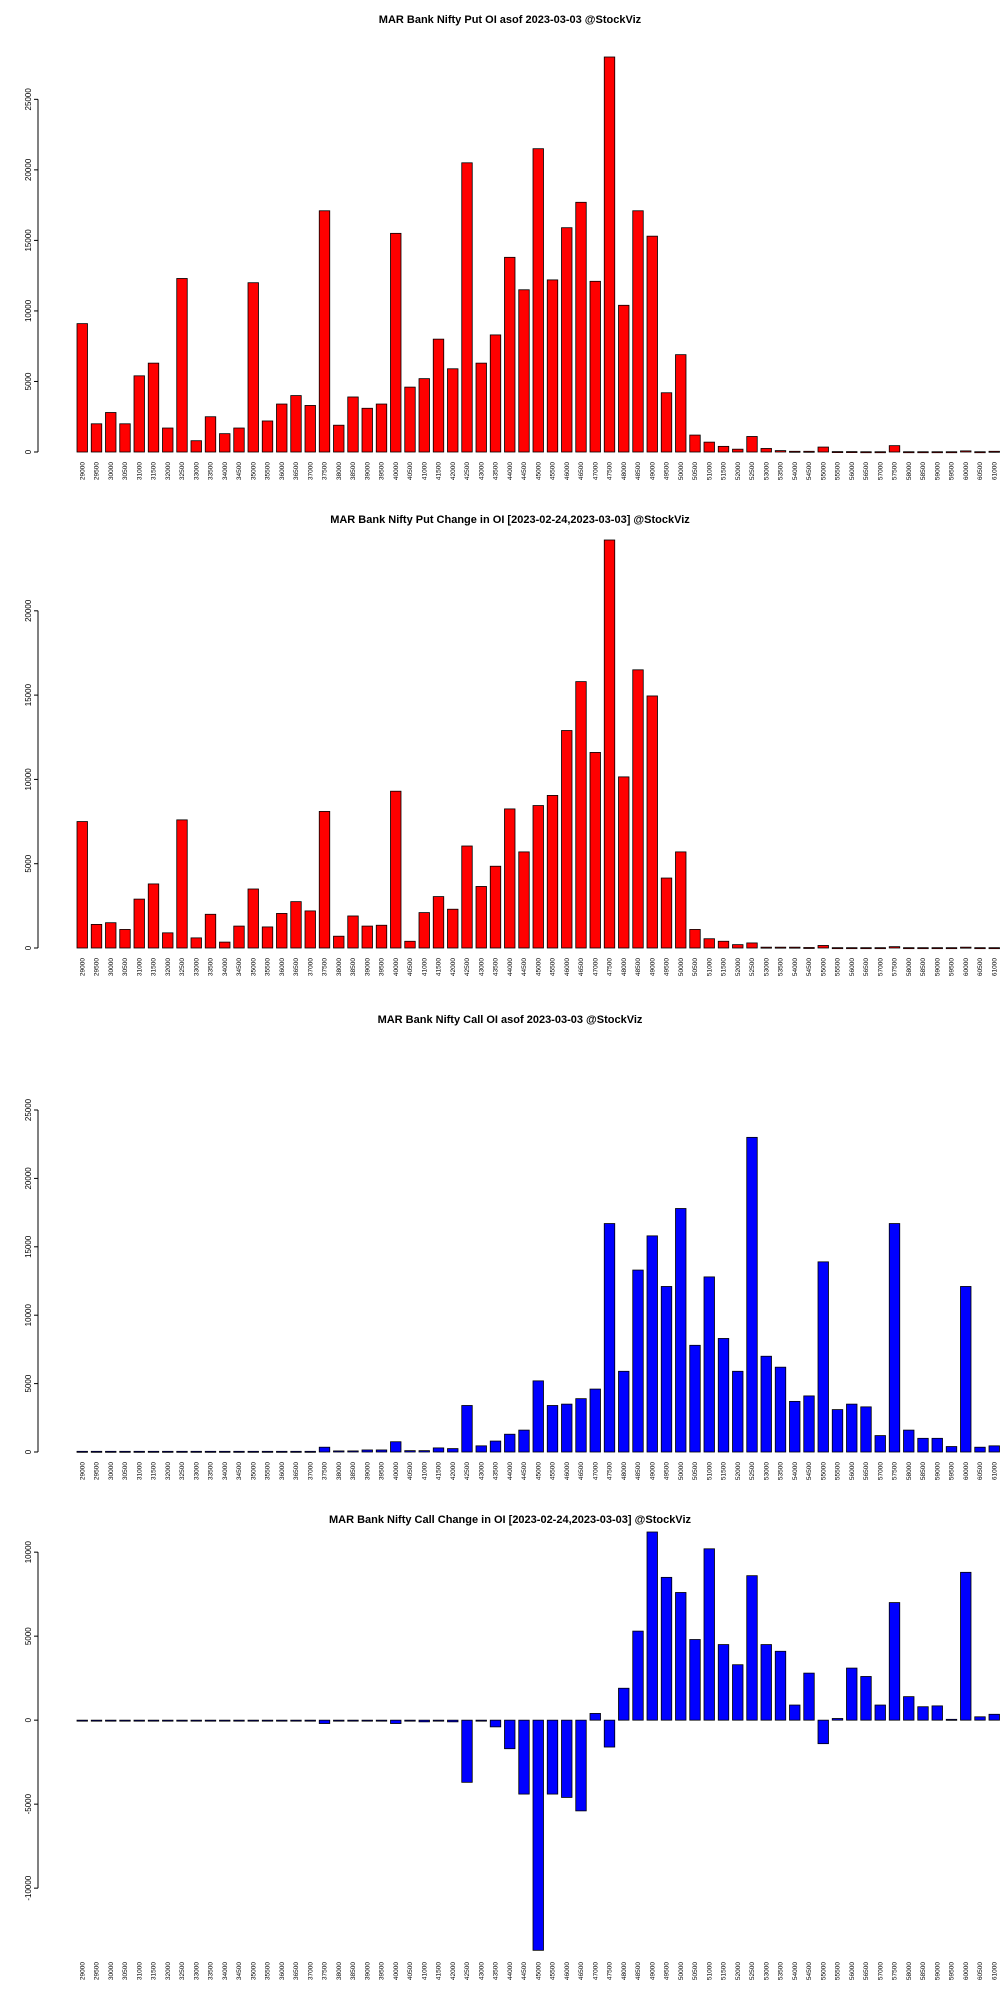 Image resolution: width=1000 pixels, height=2000 pixels. What do you see at coordinates (424, 471) in the screenshot?
I see `x-tick-label: 41000` at bounding box center [424, 471].